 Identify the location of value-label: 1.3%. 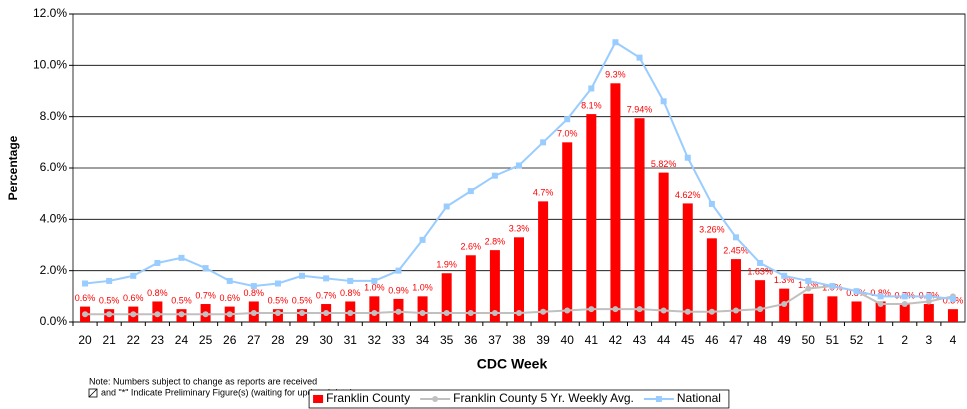
(784, 280).